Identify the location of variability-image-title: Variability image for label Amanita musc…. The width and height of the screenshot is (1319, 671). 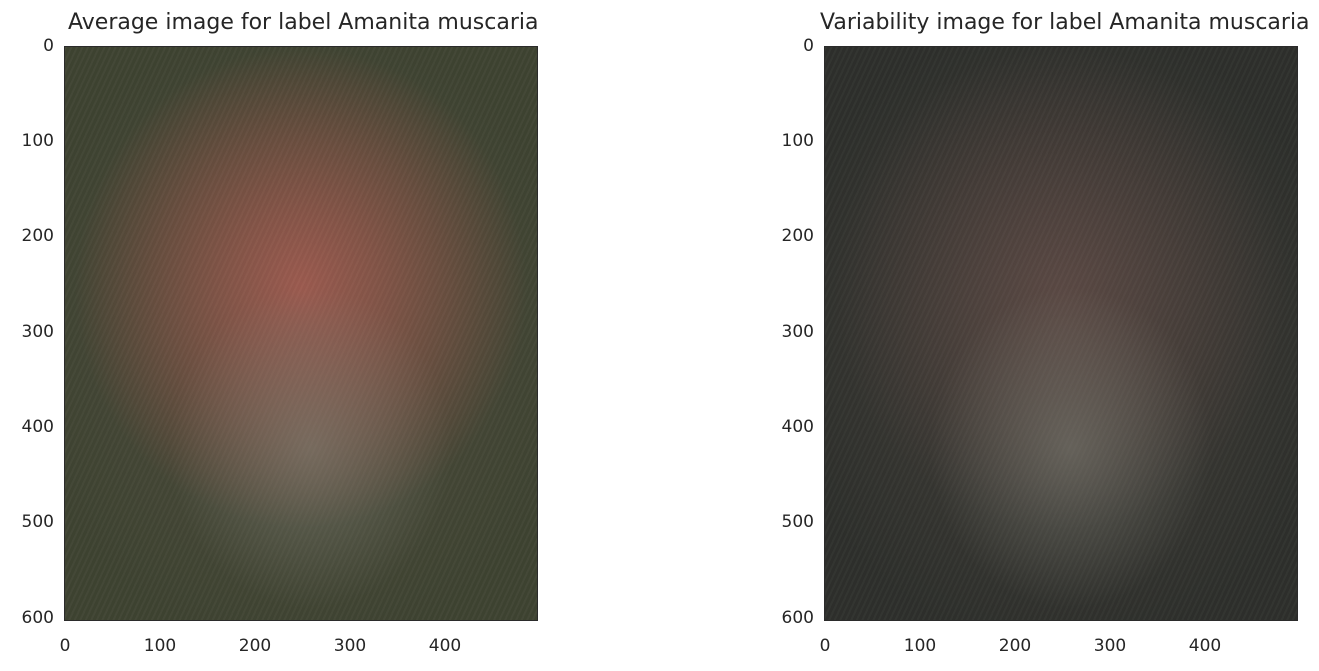
(1065, 22).